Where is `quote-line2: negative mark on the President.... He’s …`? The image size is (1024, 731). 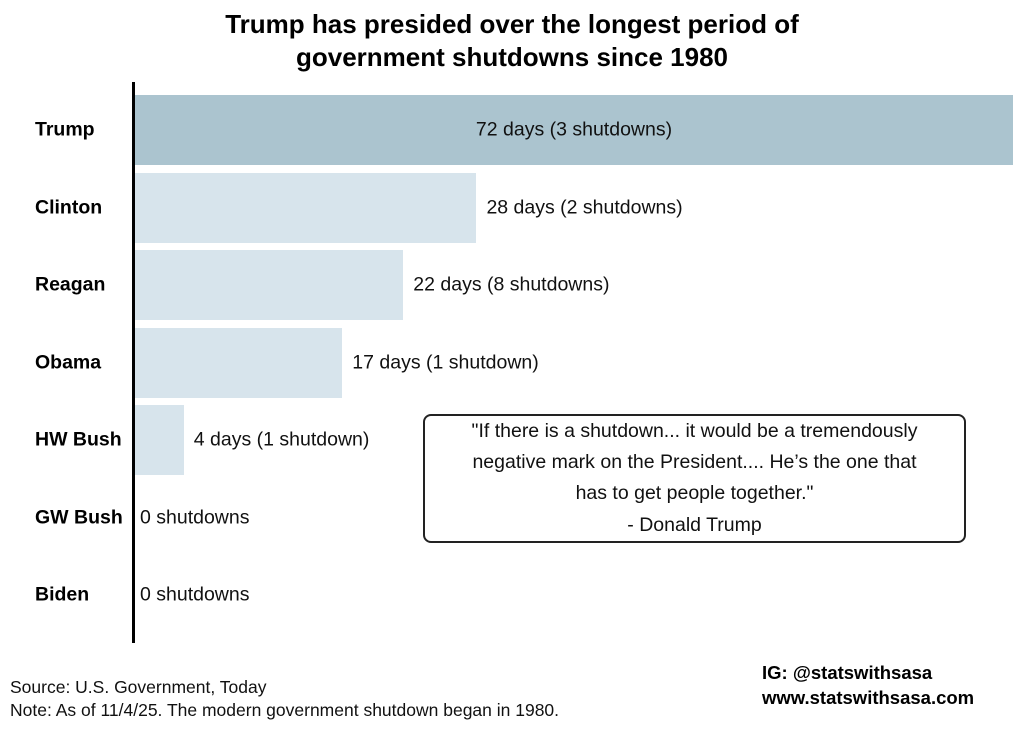 quote-line2: negative mark on the President.... He’s … is located at coordinates (694, 462).